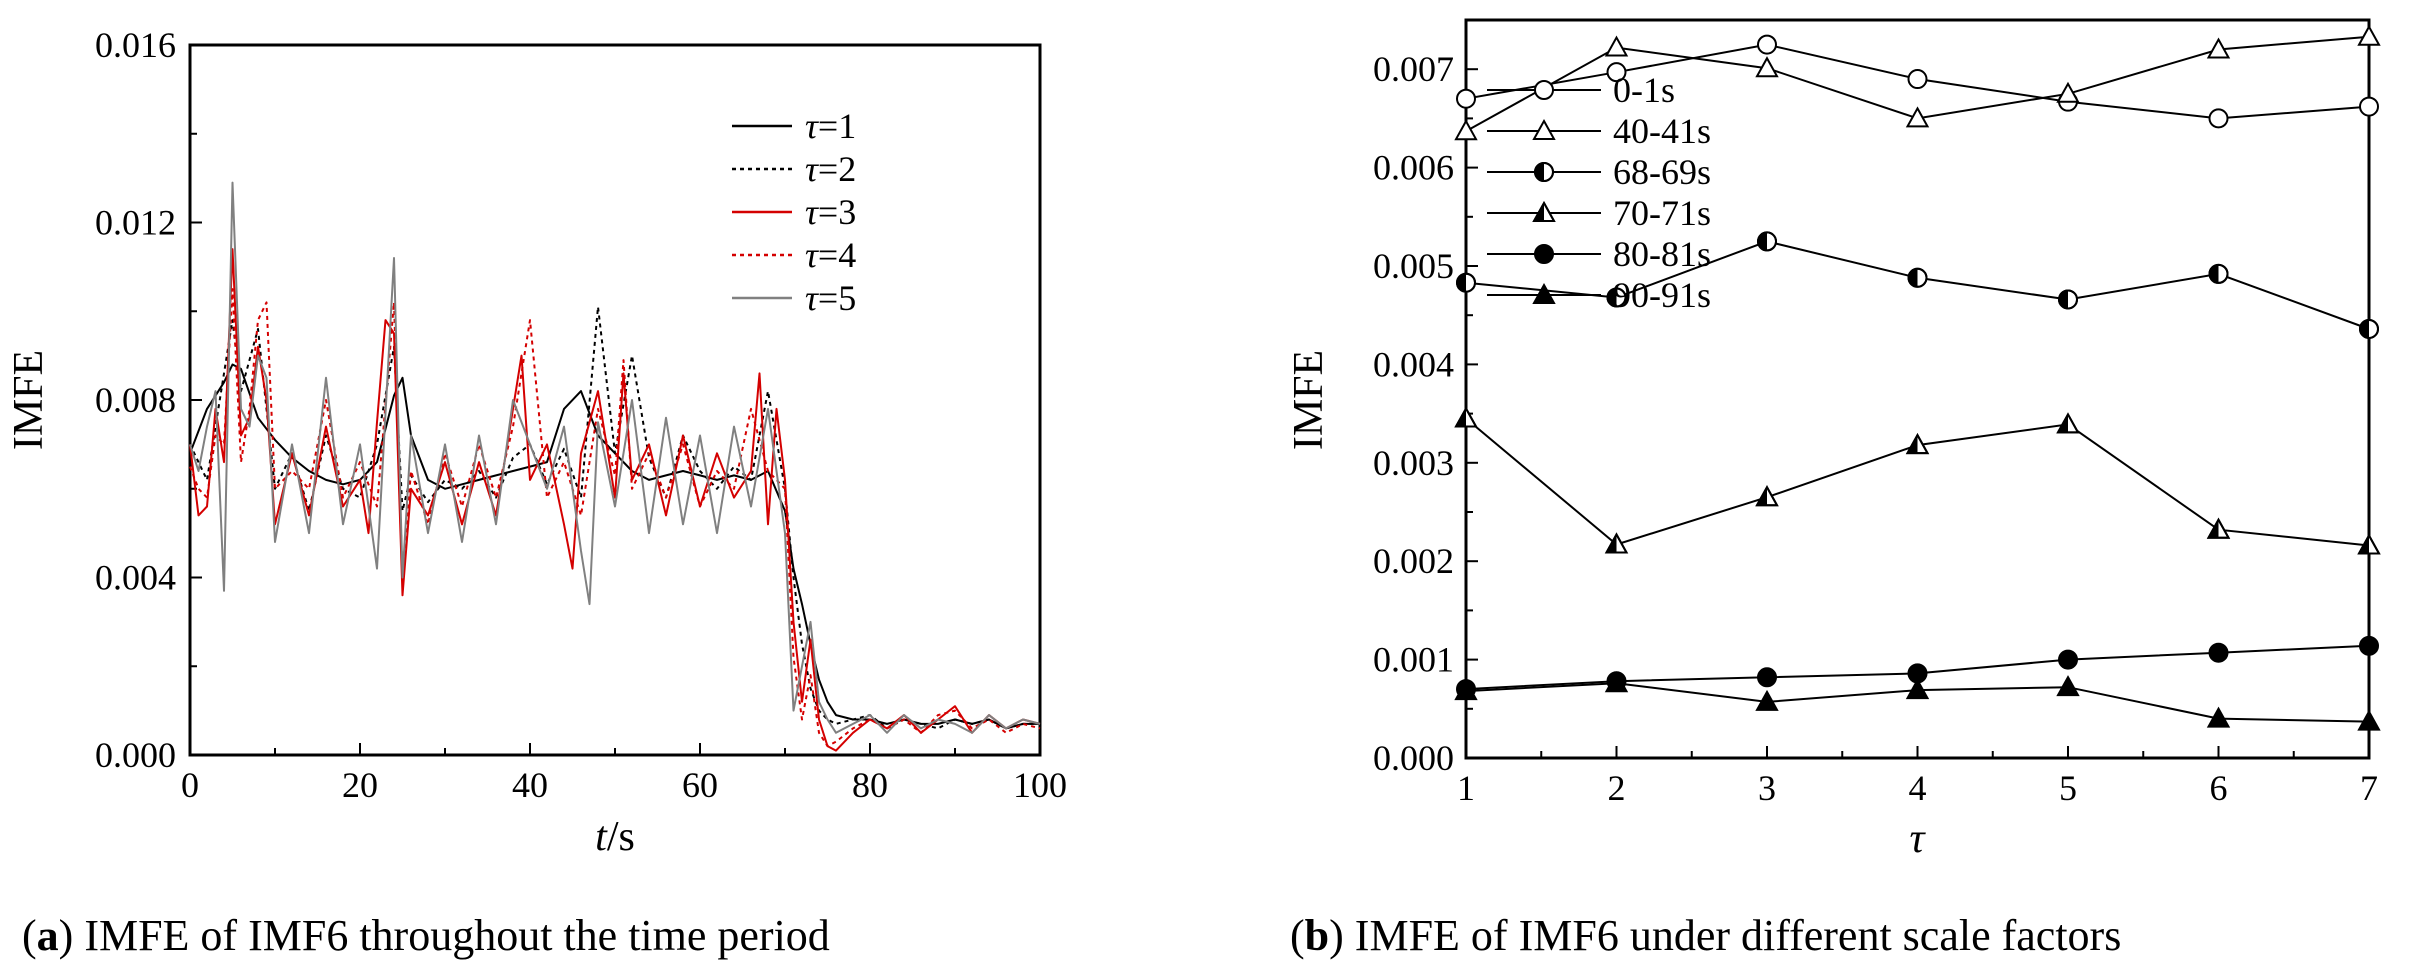  I want to click on chart-b-point-68-69s-1-ring, so click(1466, 282).